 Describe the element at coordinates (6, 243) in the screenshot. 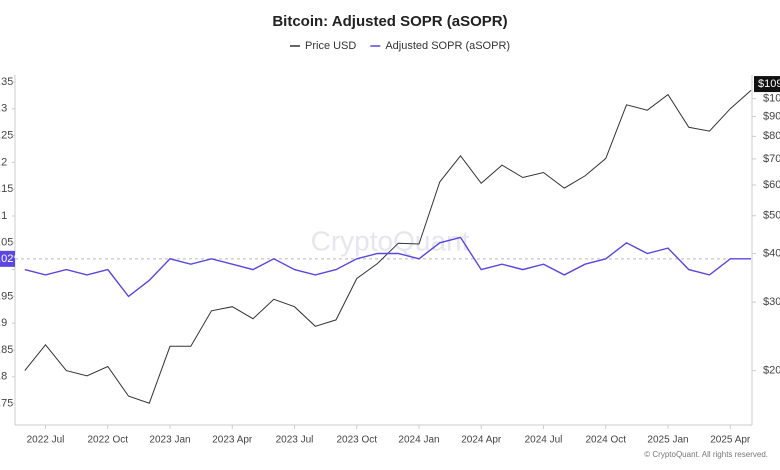

I see `y-tick-label: 1.05` at that location.